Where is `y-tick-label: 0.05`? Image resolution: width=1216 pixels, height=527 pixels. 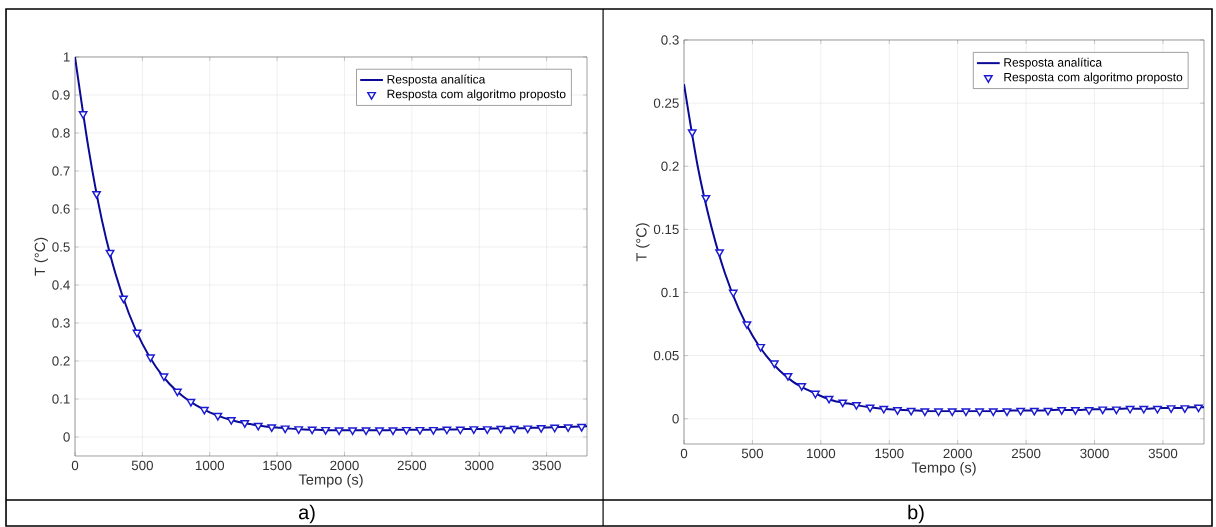
y-tick-label: 0.05 is located at coordinates (666, 355).